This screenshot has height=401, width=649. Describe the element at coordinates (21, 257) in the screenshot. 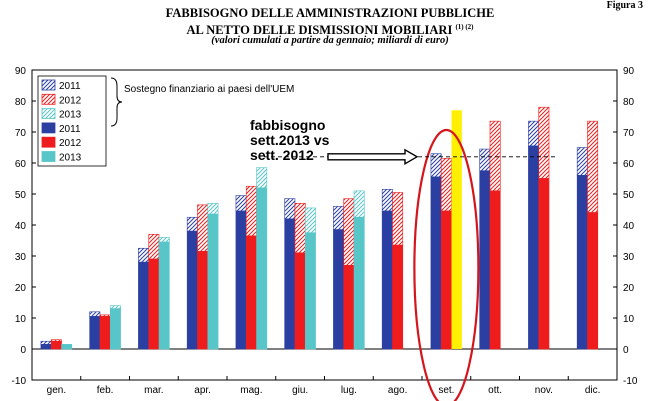

I see `y-tick-label-left: 30` at that location.